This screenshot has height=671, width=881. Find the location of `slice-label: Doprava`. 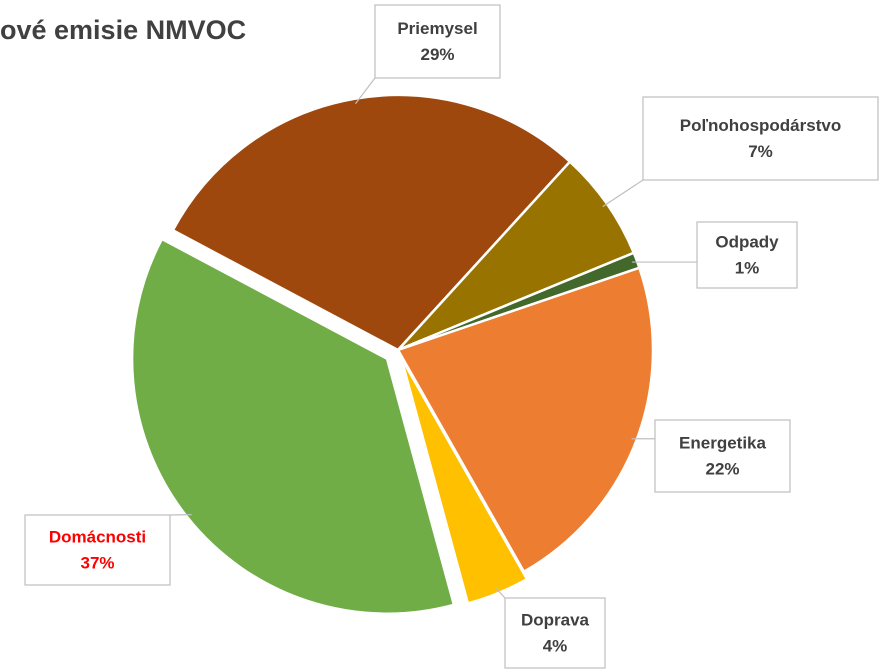

slice-label: Doprava is located at coordinates (555, 619).